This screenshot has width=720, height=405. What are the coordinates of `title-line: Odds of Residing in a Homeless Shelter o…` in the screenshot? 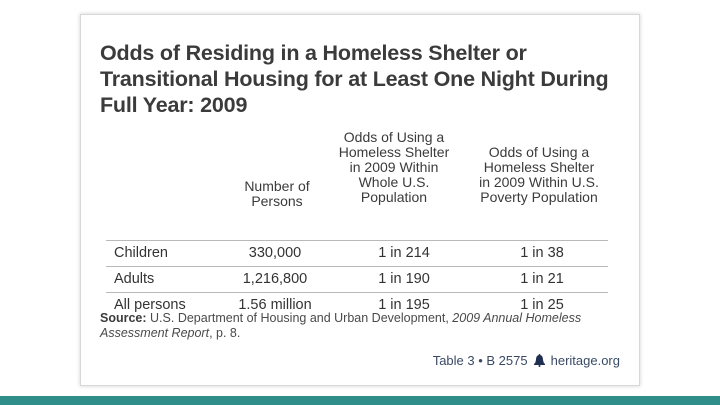 It's located at (313, 53).